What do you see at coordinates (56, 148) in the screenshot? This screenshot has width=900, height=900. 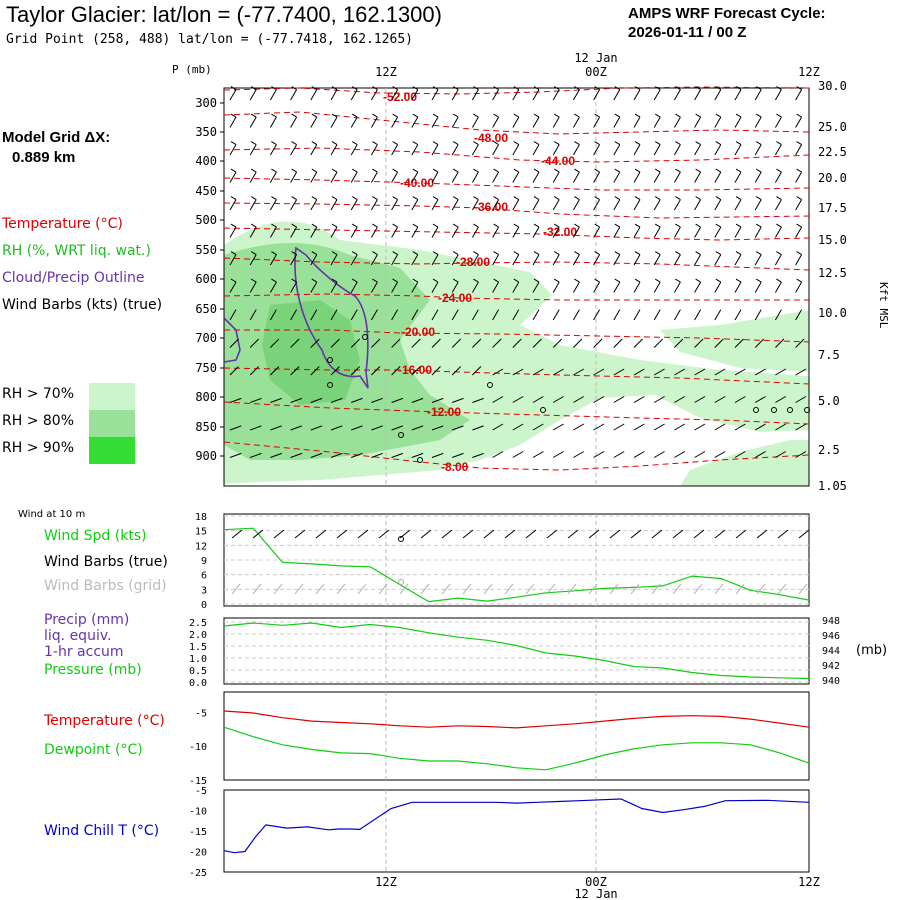 I see `model-grid-spacing: Model Grid ΔX: 0.889 km` at bounding box center [56, 148].